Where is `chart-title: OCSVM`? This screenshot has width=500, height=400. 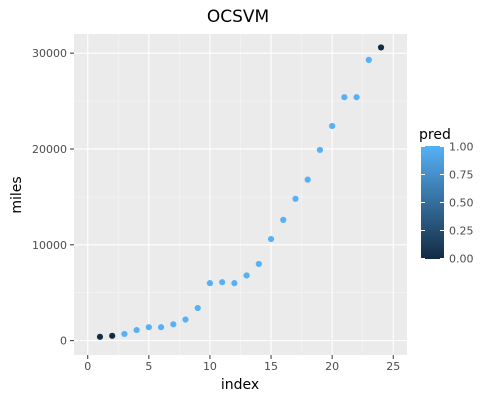 chart-title: OCSVM is located at coordinates (238, 17).